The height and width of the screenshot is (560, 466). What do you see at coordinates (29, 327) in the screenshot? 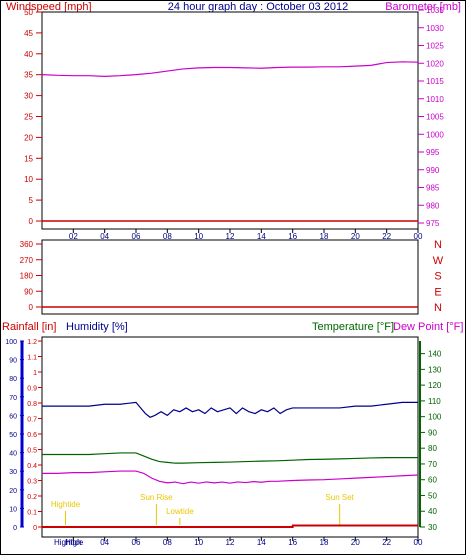
I see `rainfall-axis-label: Rainfall [in]` at bounding box center [29, 327].